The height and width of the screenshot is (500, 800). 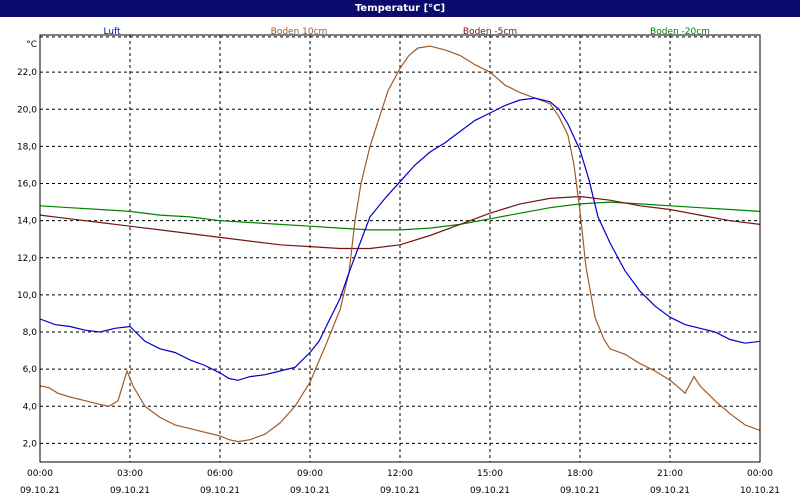 What do you see at coordinates (580, 474) in the screenshot?
I see `x-tick-time: 18:00` at bounding box center [580, 474].